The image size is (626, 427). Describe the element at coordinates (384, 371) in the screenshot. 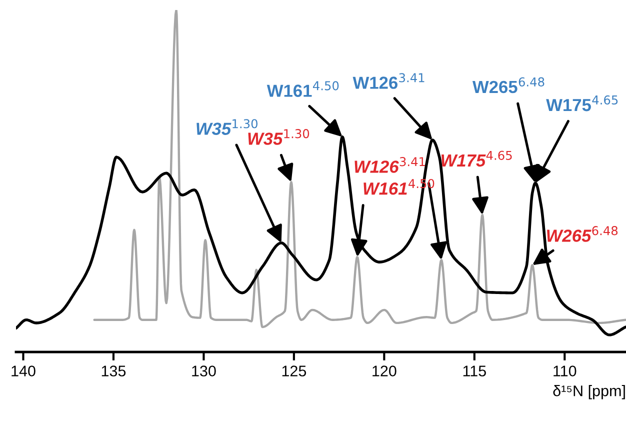

I see `x-tick-label: 120` at that location.